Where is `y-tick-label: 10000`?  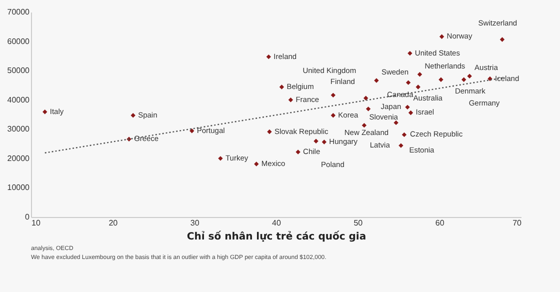
y-tick-label: 10000 is located at coordinates (18, 187).